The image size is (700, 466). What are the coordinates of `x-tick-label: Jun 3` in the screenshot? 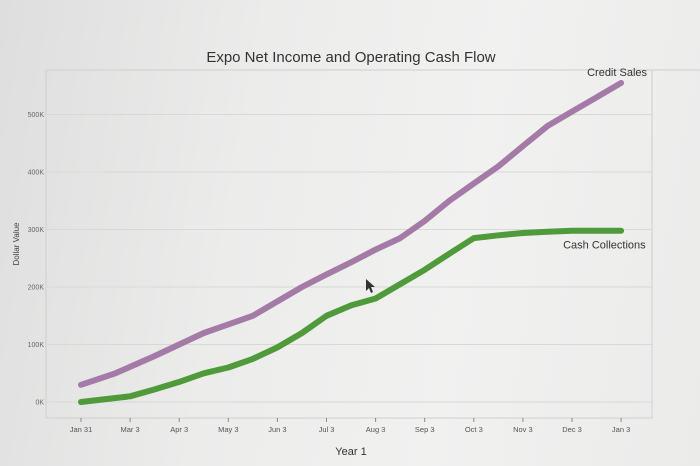 It's located at (277, 429).